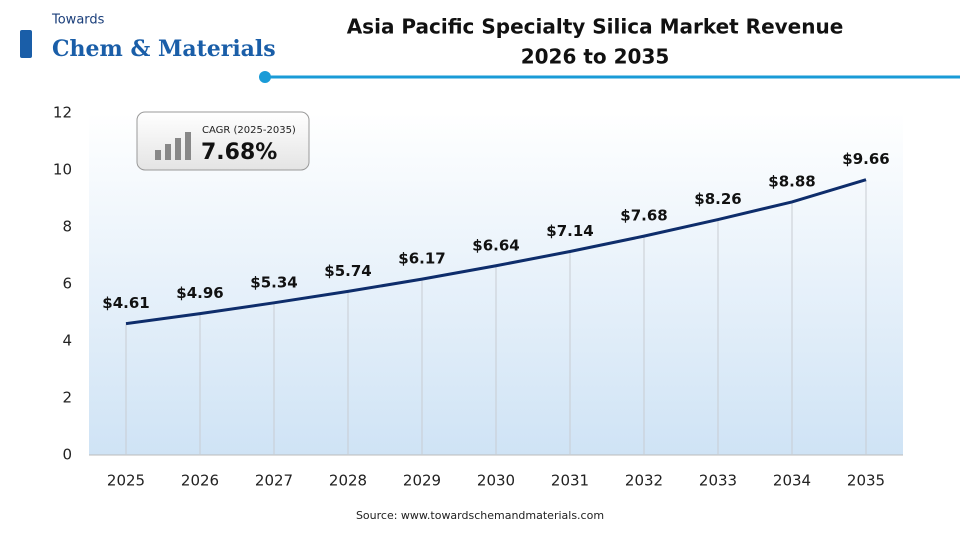 The width and height of the screenshot is (960, 540). I want to click on source: Source: www.towardschemandmaterials.com, so click(480, 515).